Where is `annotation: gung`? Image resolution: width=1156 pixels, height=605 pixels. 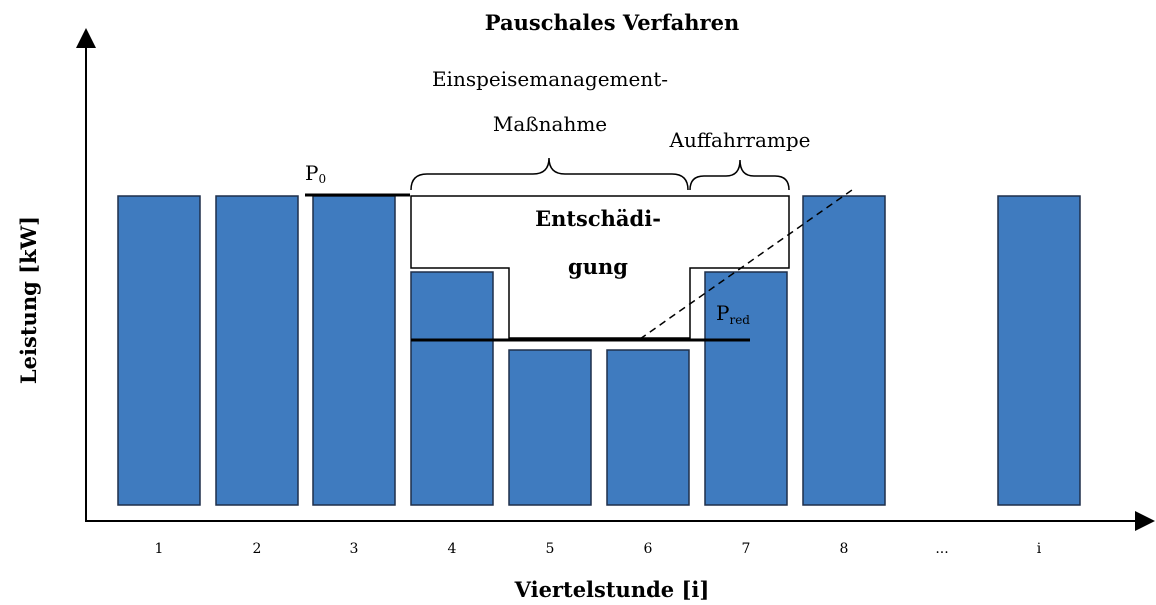
annotation: gung is located at coordinates (598, 266).